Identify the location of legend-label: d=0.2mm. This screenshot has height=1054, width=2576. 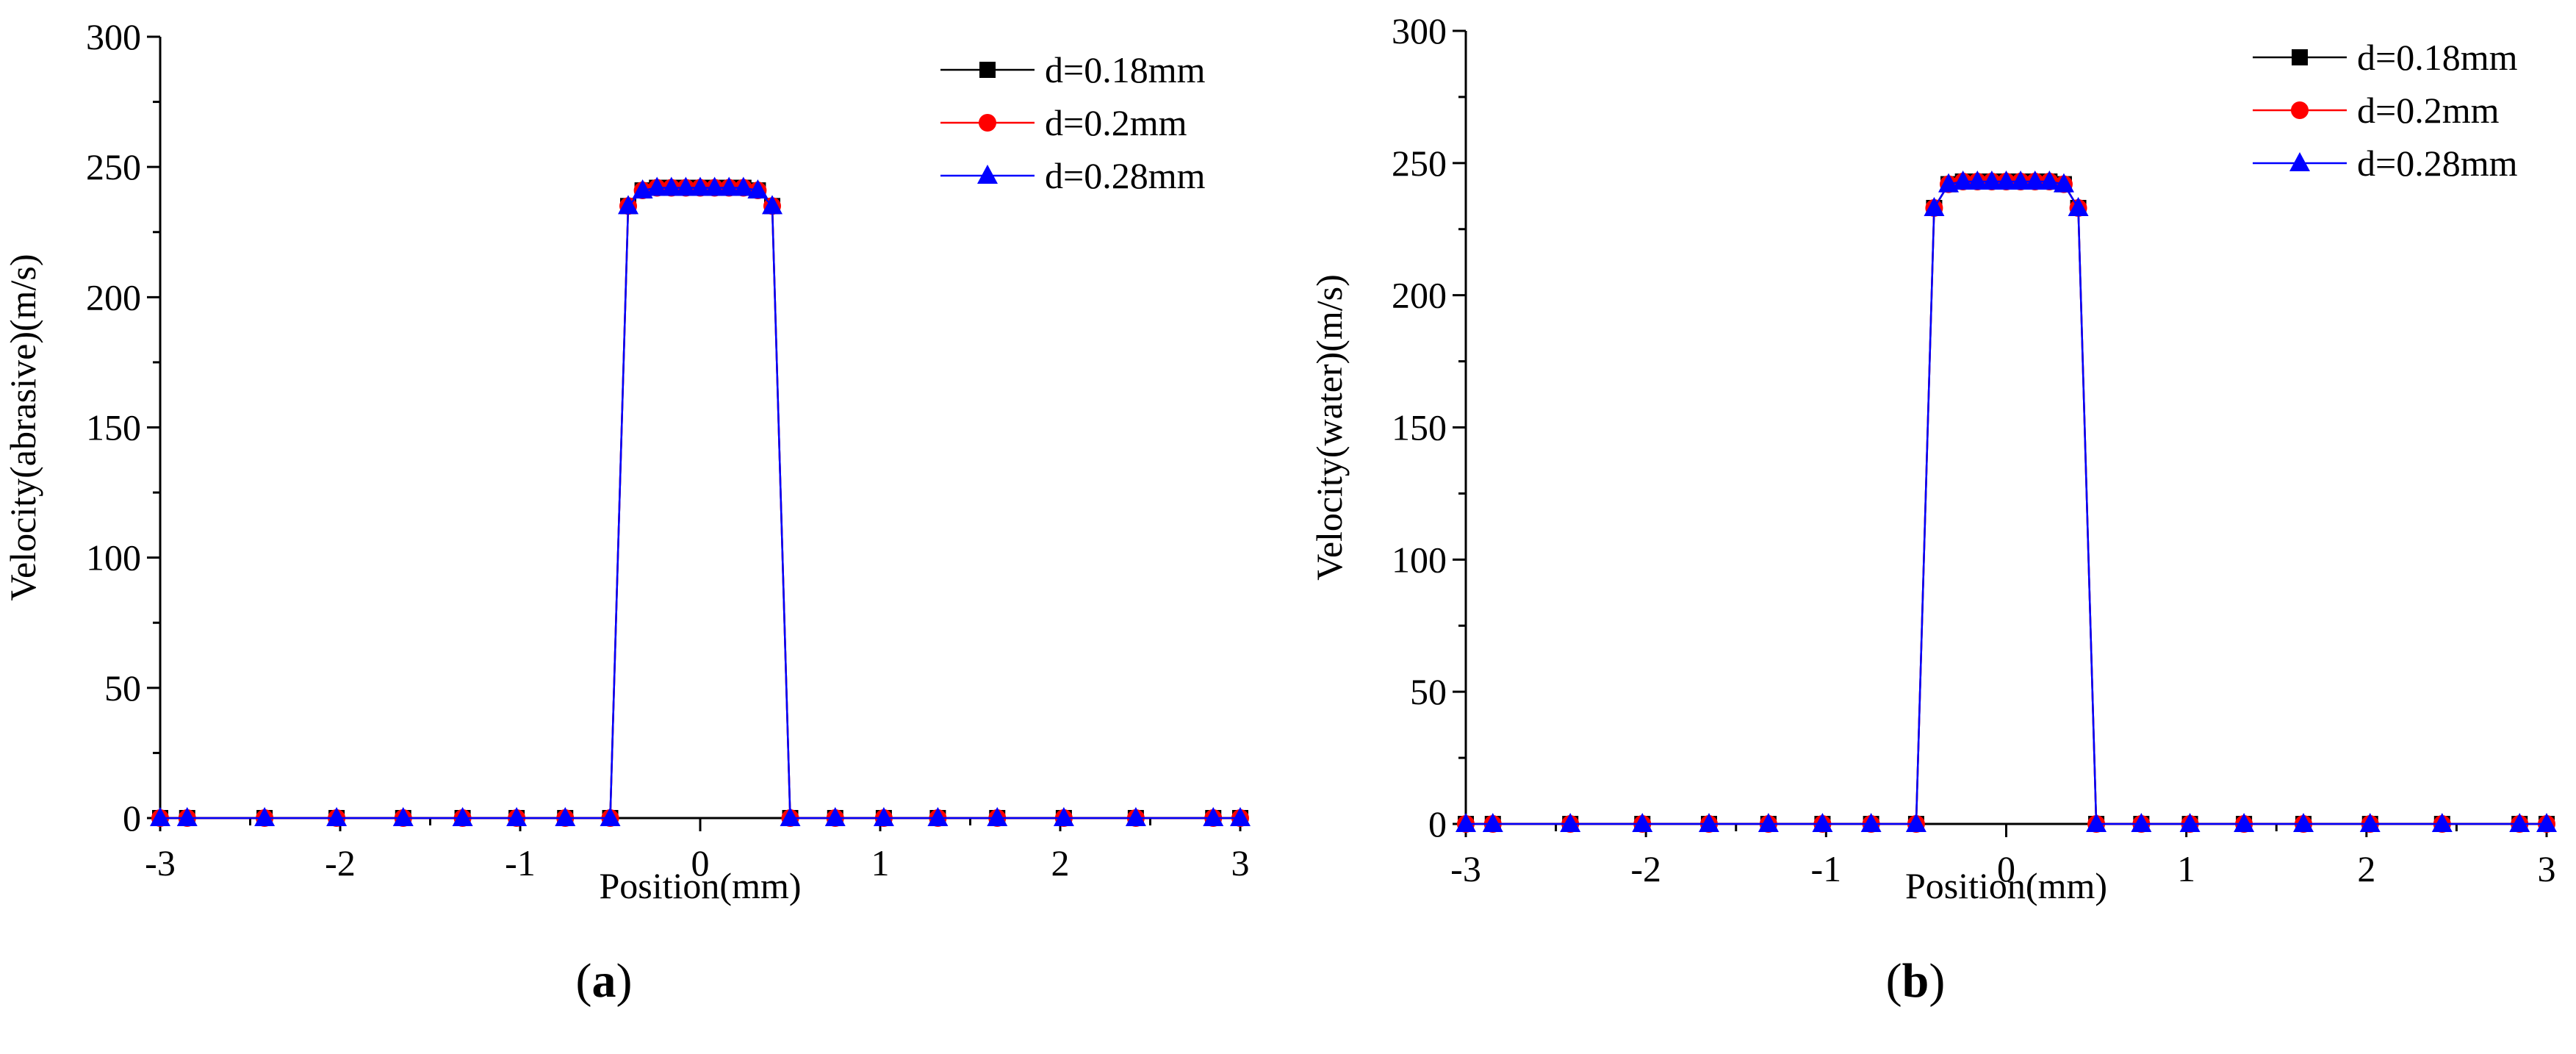
(1116, 123).